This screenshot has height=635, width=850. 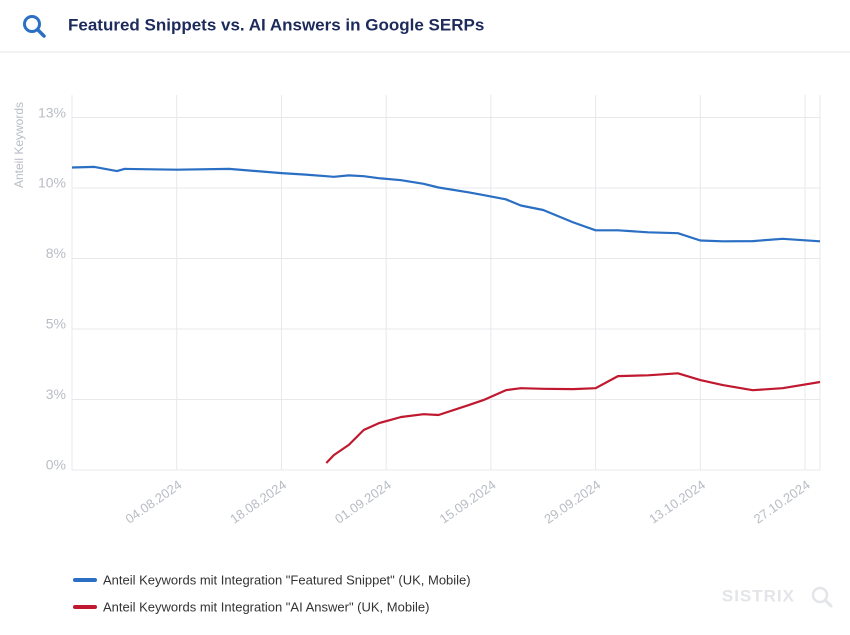 What do you see at coordinates (572, 502) in the screenshot?
I see `x-tick-label: 29.09.2024` at bounding box center [572, 502].